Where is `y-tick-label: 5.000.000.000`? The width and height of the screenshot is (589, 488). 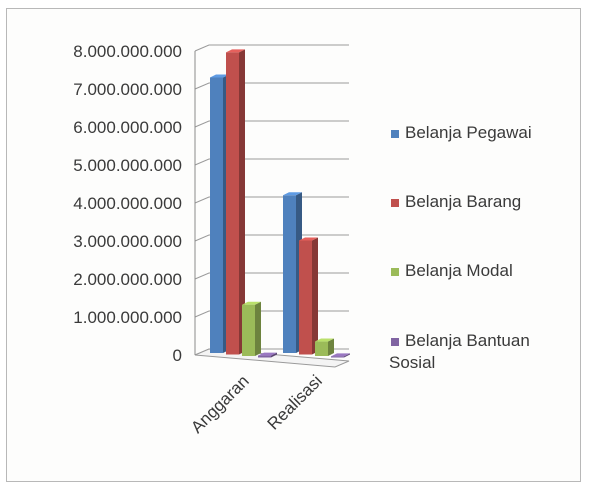
y-tick-label: 5.000.000.000 is located at coordinates (127, 165).